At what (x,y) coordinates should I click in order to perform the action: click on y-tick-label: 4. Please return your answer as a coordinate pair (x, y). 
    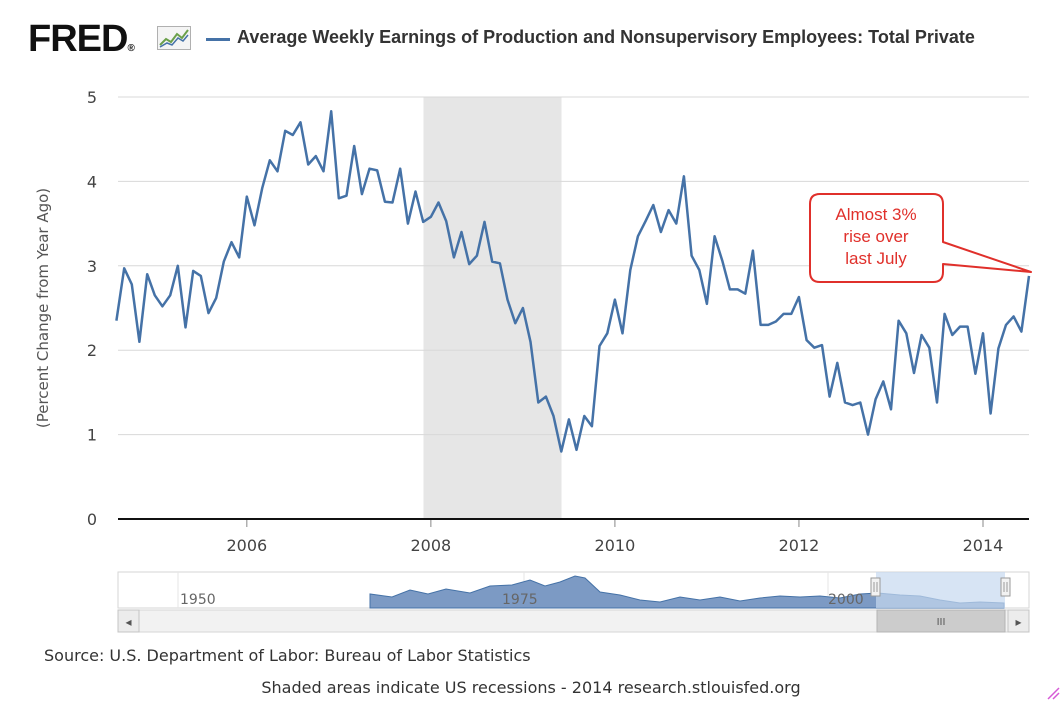
    Looking at the image, I should click on (92, 181).